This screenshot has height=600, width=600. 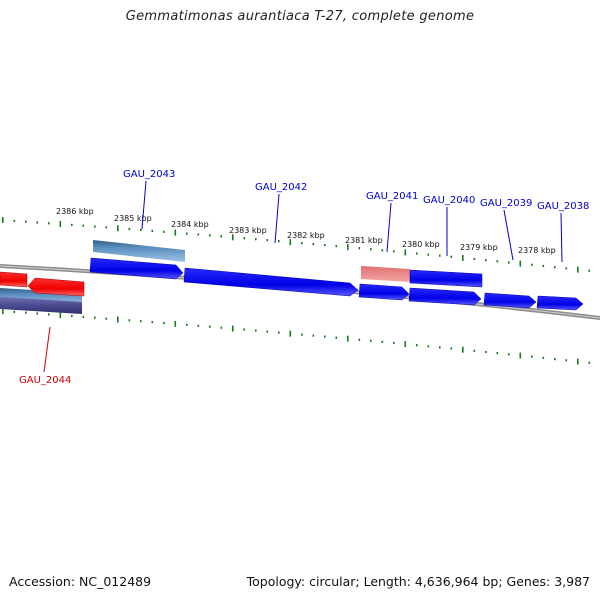 What do you see at coordinates (41, 305) in the screenshot?
I see `gene-highlight-gau-2044-shadow` at bounding box center [41, 305].